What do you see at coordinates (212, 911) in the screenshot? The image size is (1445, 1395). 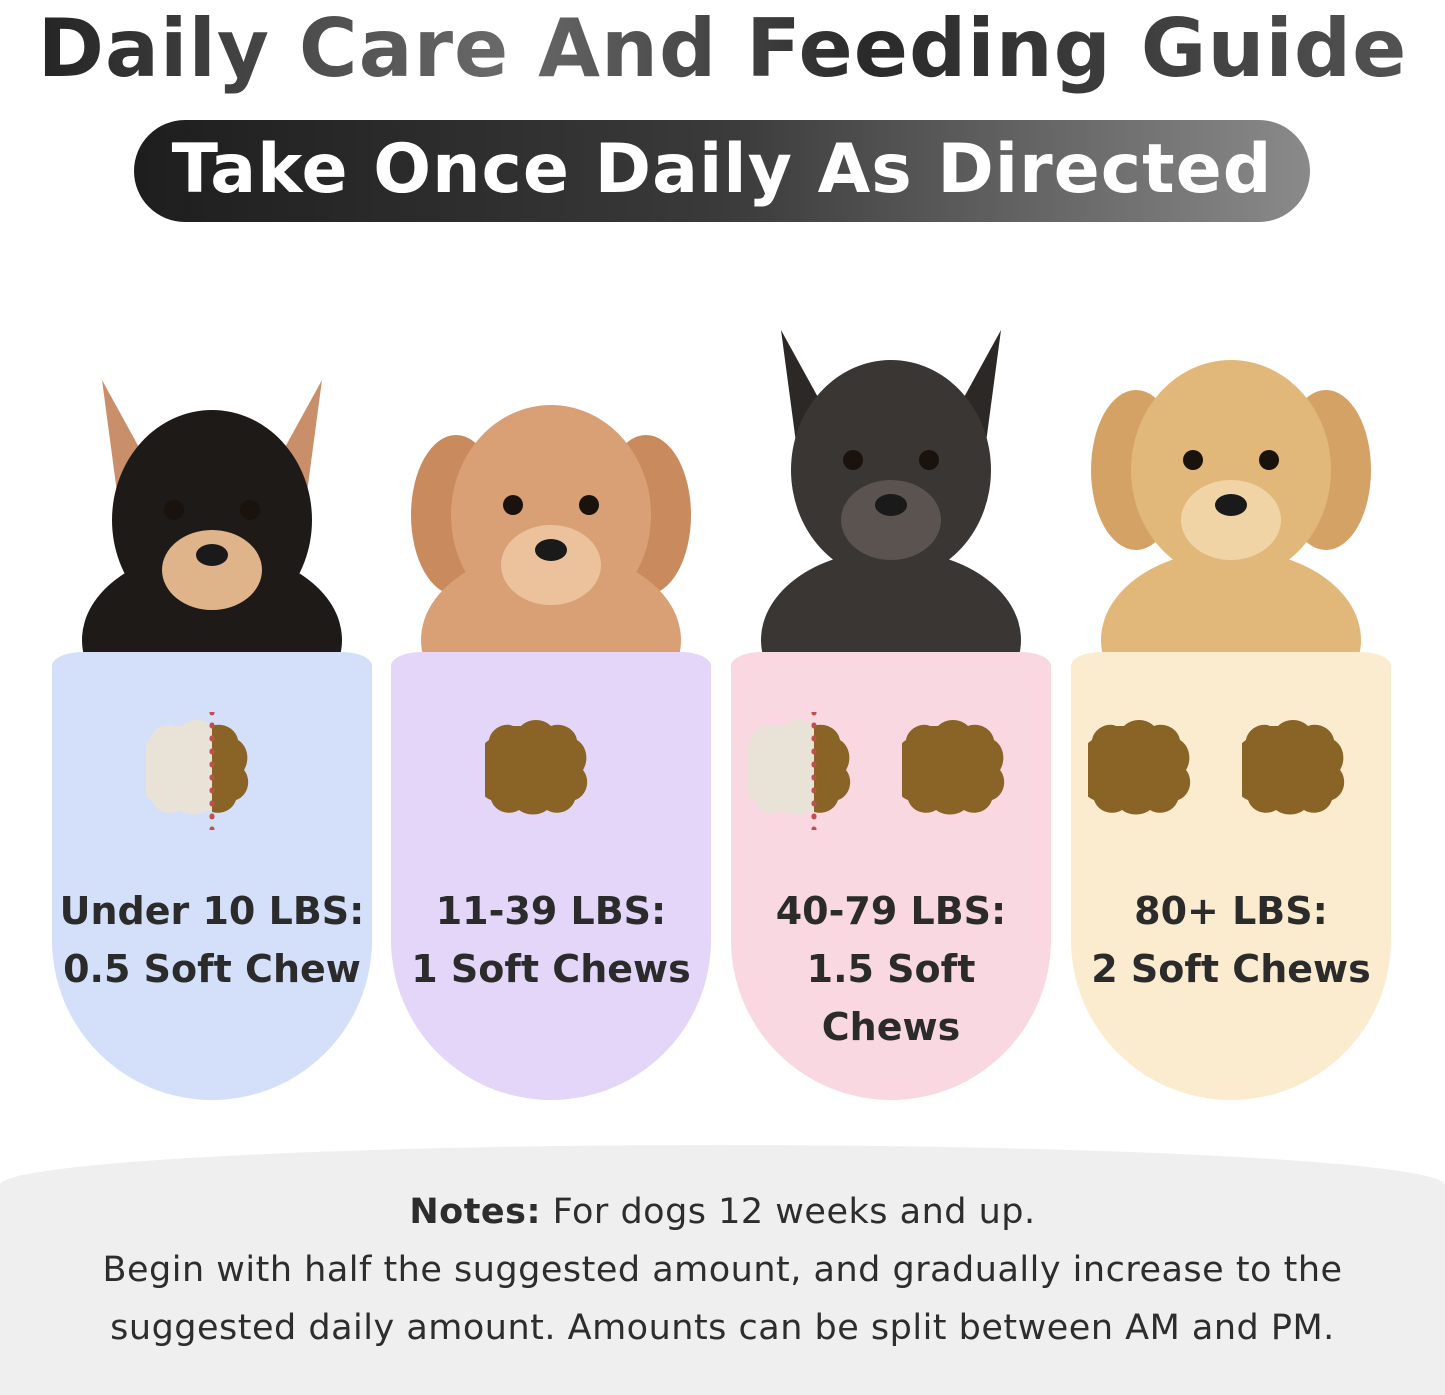 I see `weight-range: Under 10 LBS:` at bounding box center [212, 911].